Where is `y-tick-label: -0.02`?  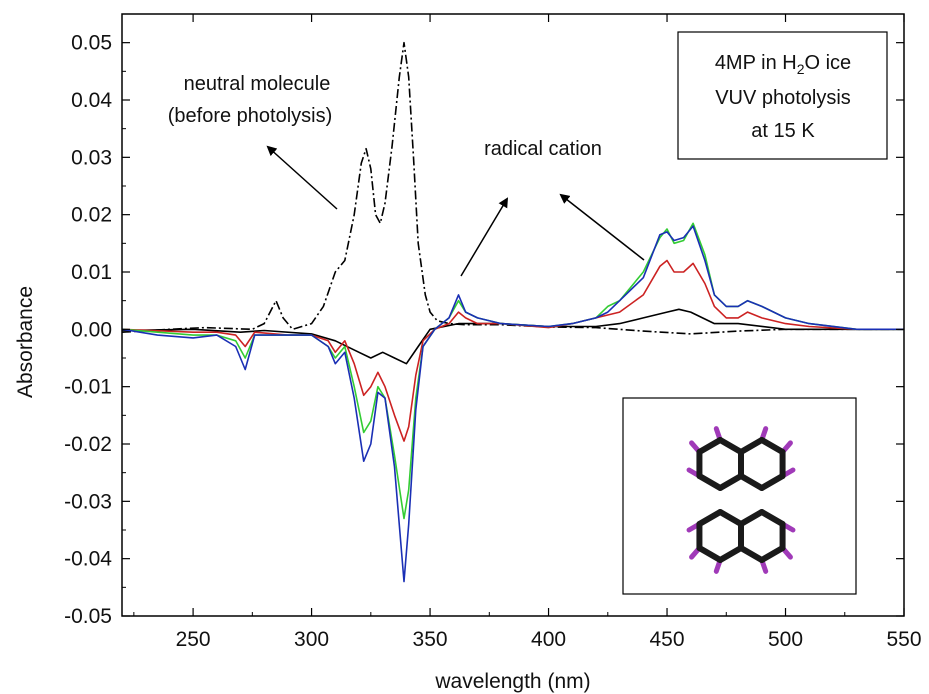
y-tick-label: -0.02 is located at coordinates (88, 444).